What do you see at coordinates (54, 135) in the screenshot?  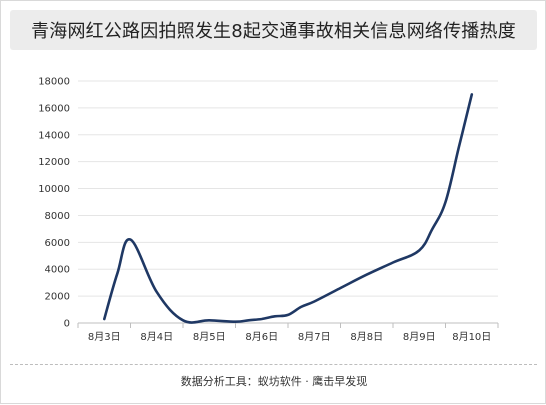 I see `y-tick-label: 14000` at bounding box center [54, 135].